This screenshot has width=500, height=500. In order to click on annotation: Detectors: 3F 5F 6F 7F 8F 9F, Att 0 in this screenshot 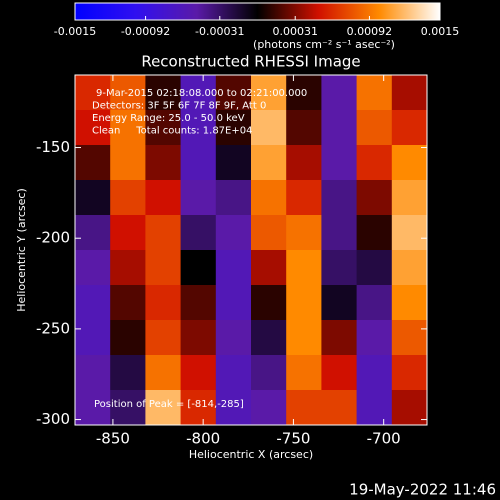, I will do `click(179, 106)`.